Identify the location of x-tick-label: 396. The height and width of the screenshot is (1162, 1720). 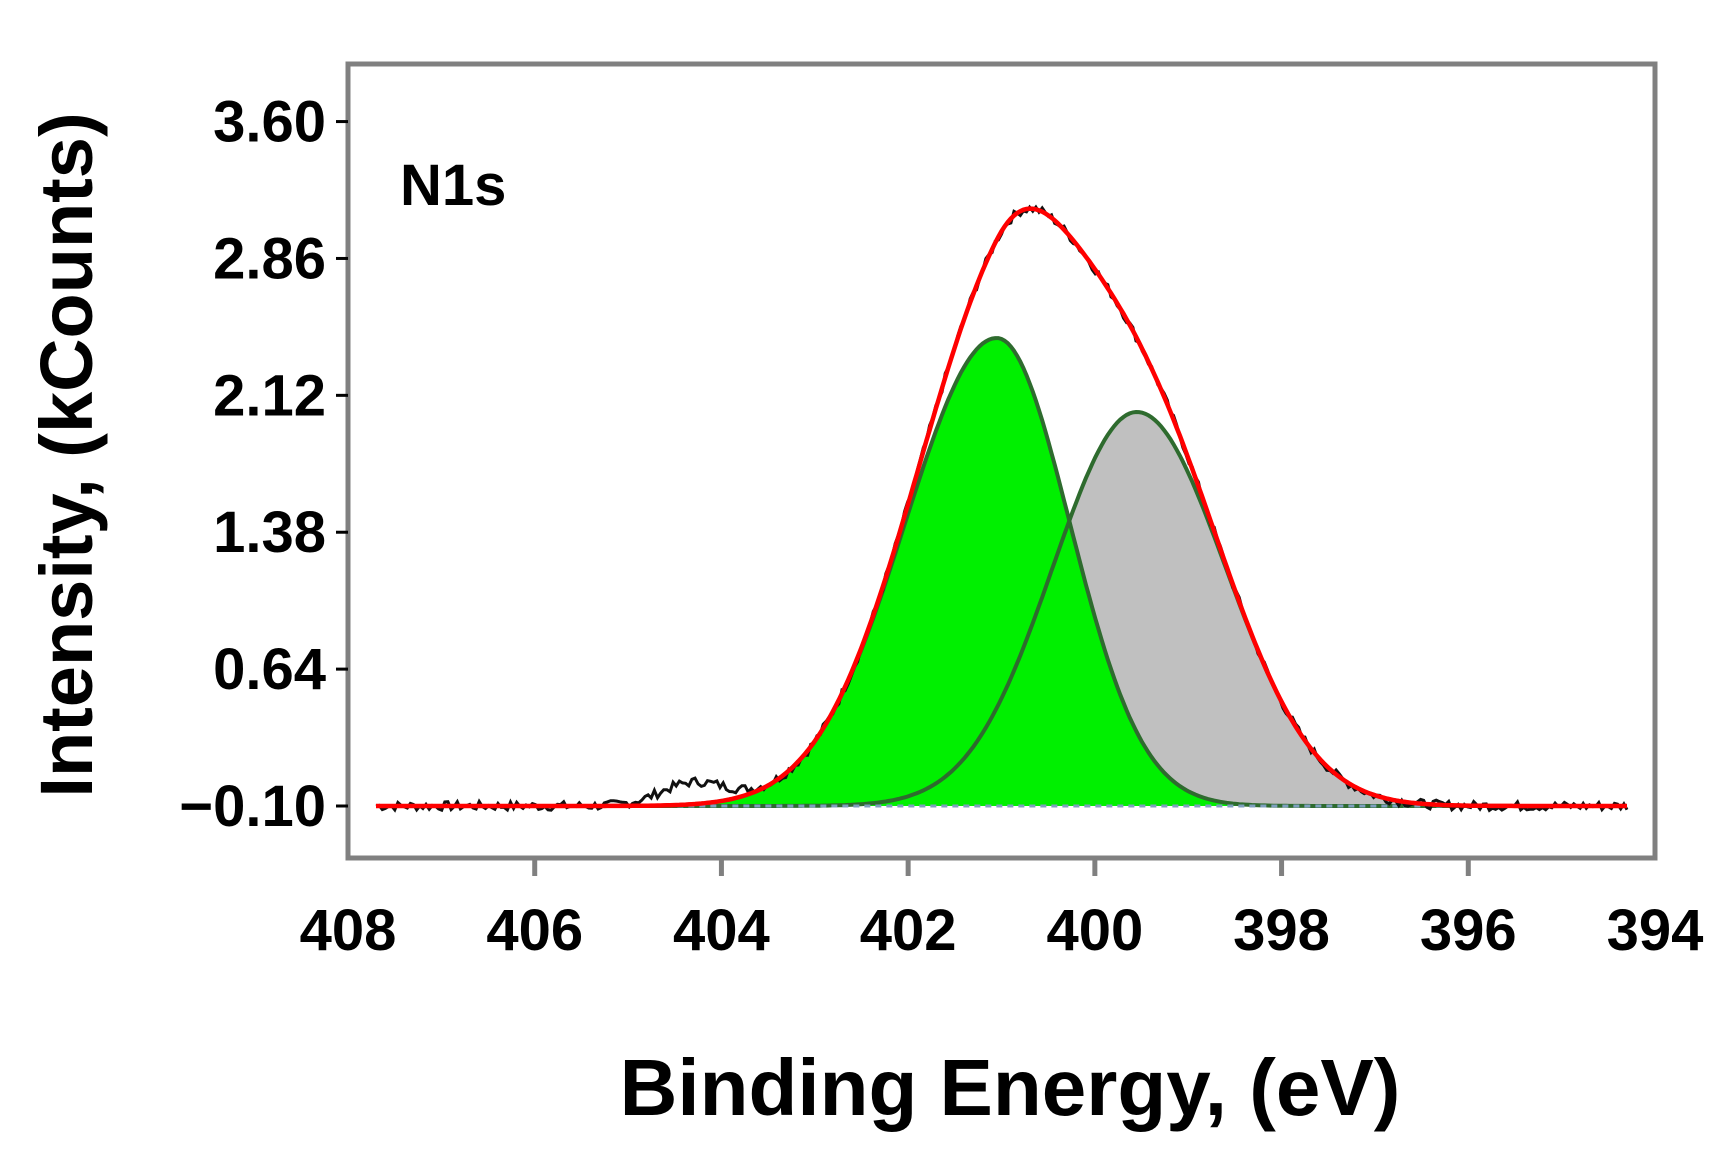
(1468, 930).